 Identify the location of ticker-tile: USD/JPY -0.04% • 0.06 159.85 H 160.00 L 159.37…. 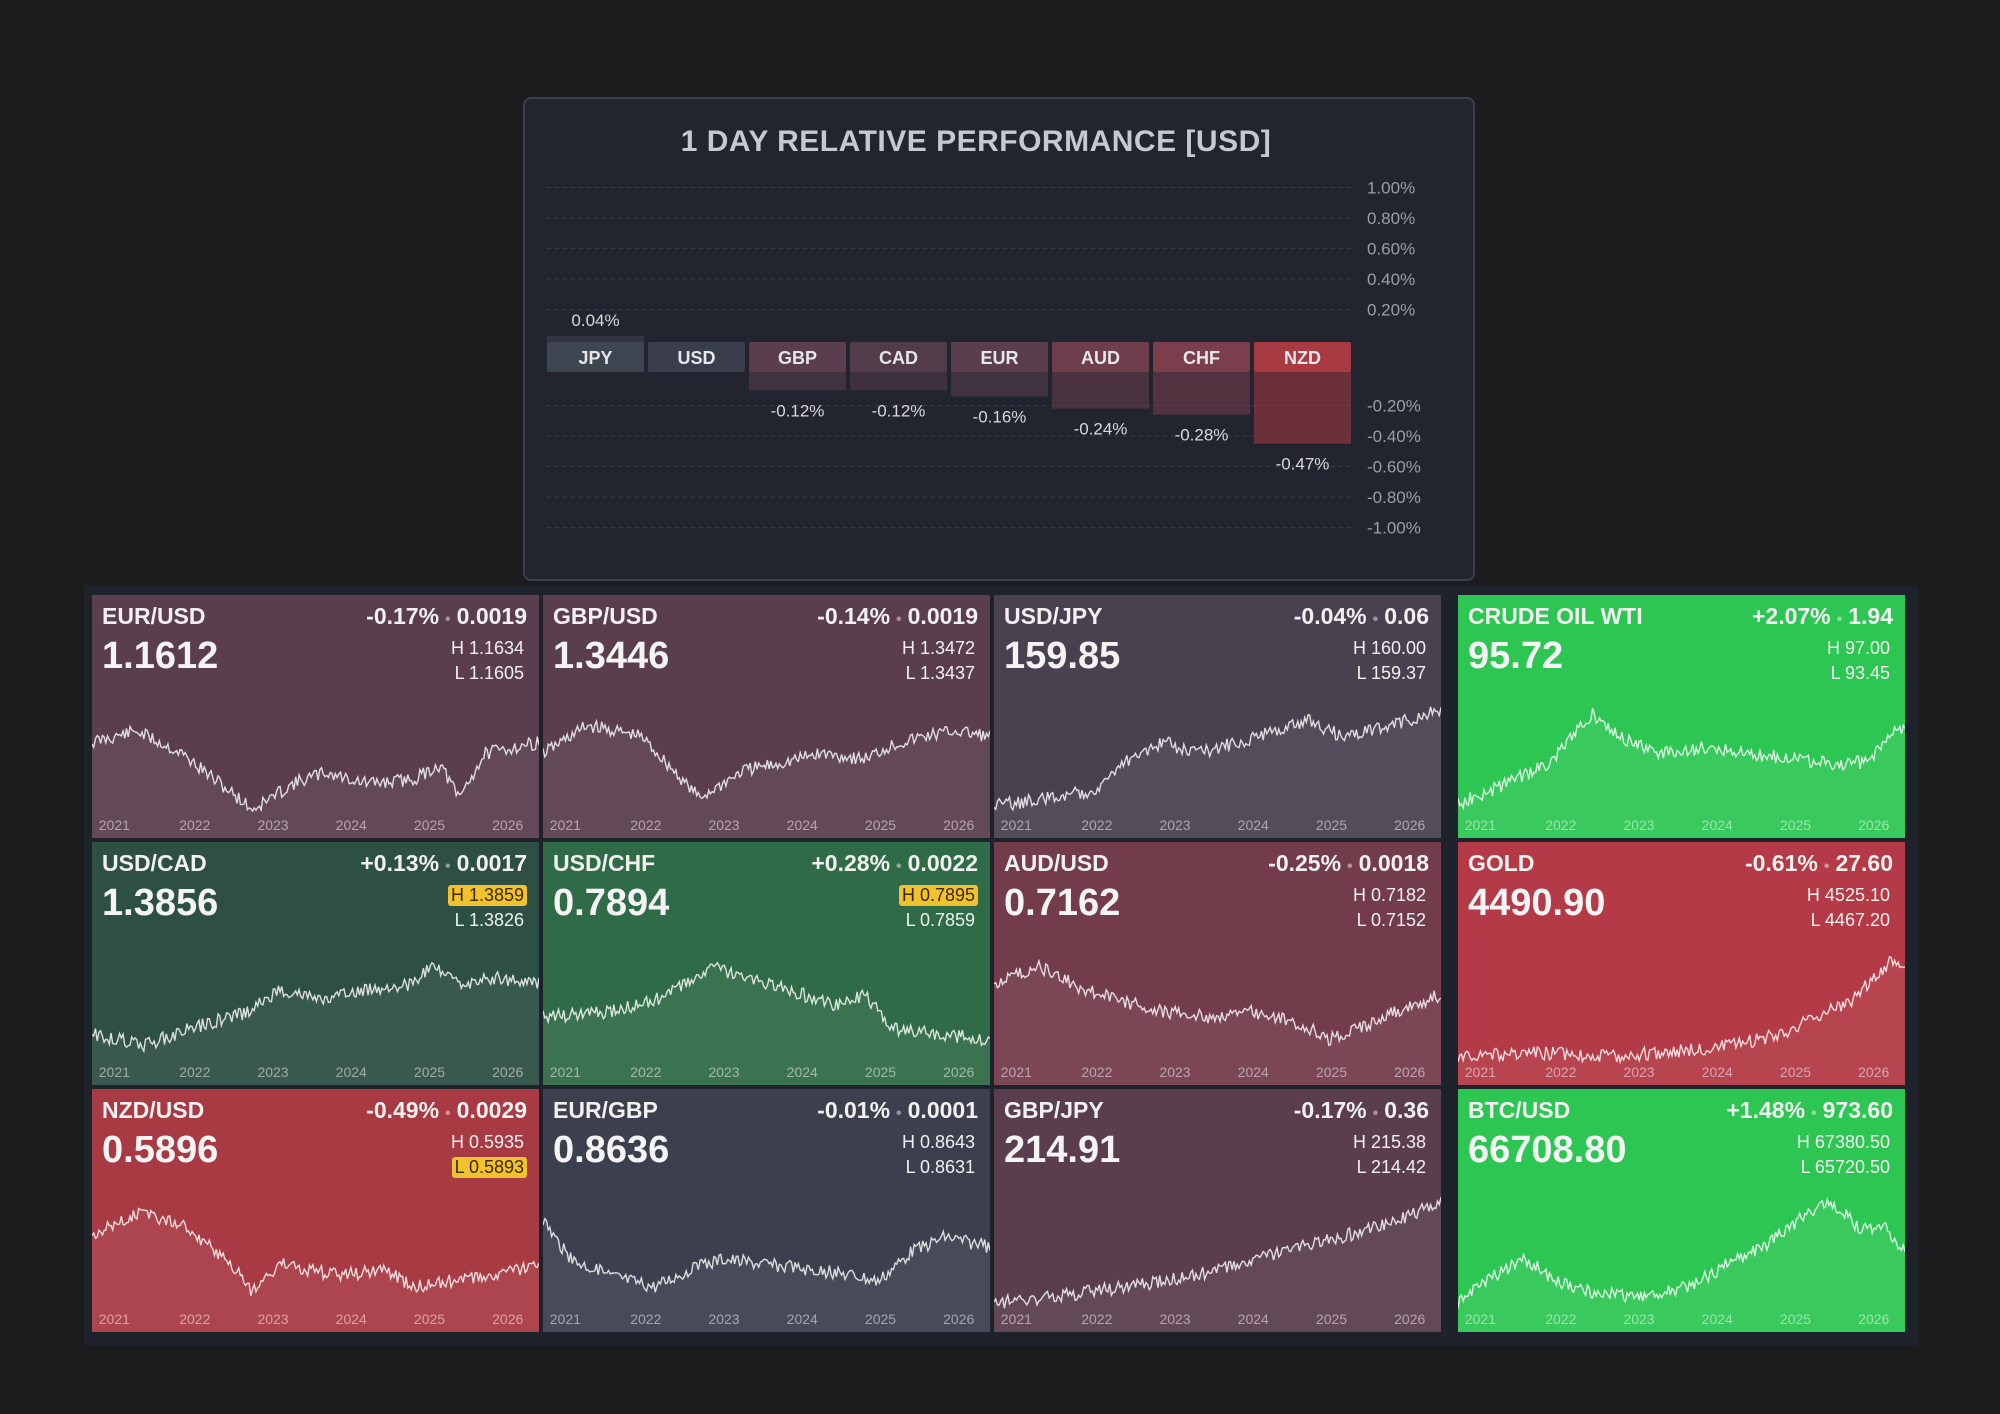
(1217, 716).